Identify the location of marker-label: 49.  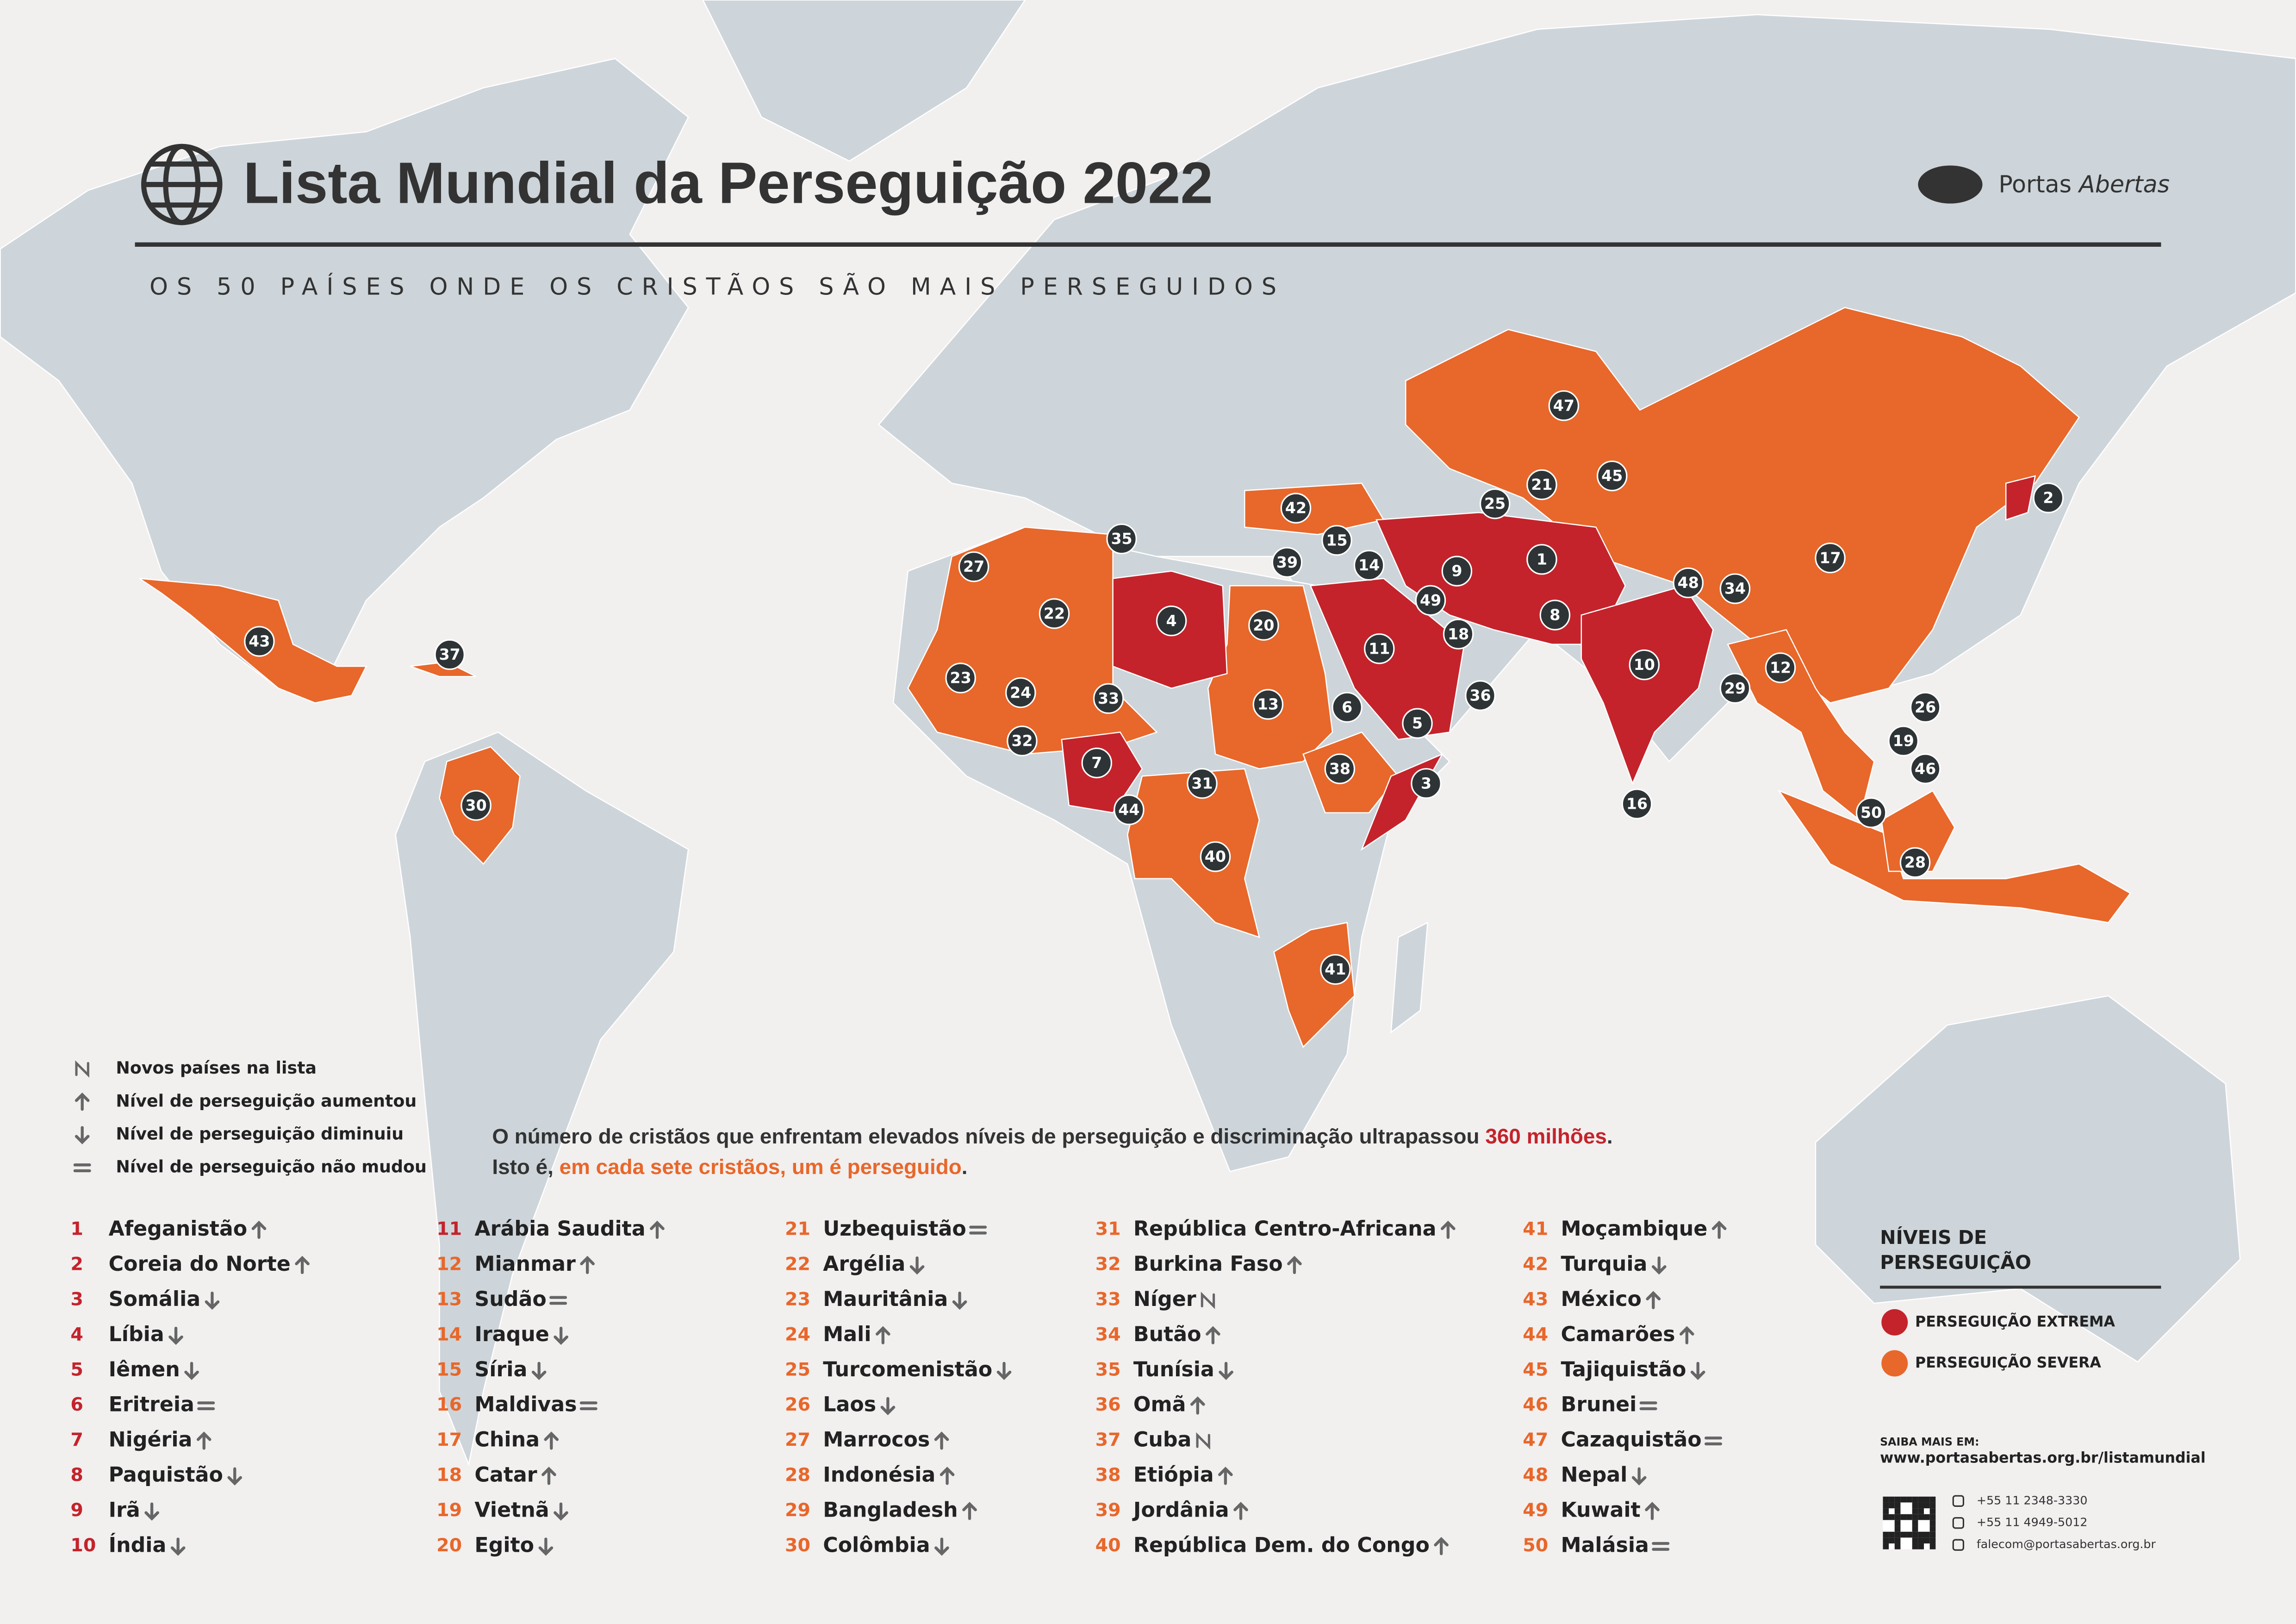
(1430, 600).